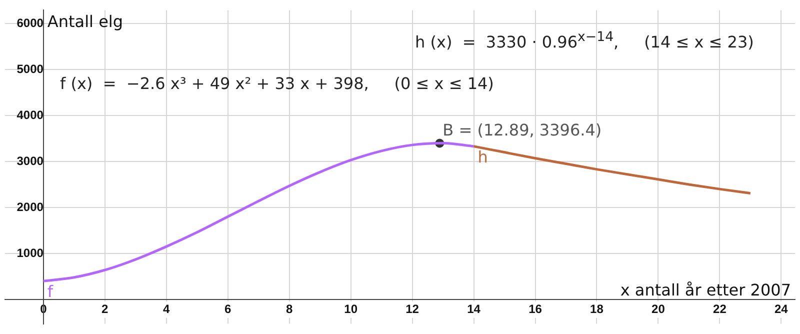 This screenshot has width=800, height=334. Describe the element at coordinates (351, 309) in the screenshot. I see `x-tick-label: 10` at that location.